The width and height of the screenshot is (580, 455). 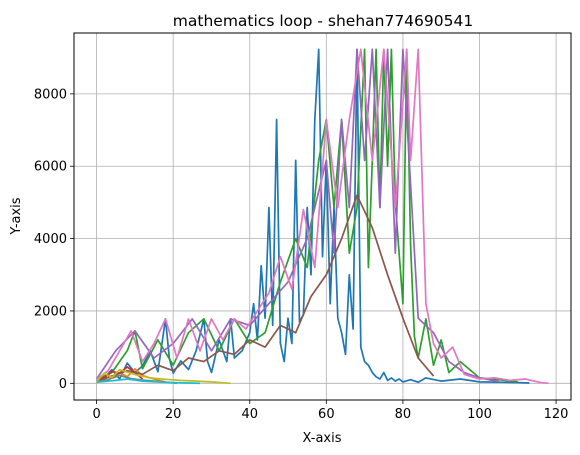 I want to click on chart-title: mathematics loop - shehan774690541, so click(x=323, y=21).